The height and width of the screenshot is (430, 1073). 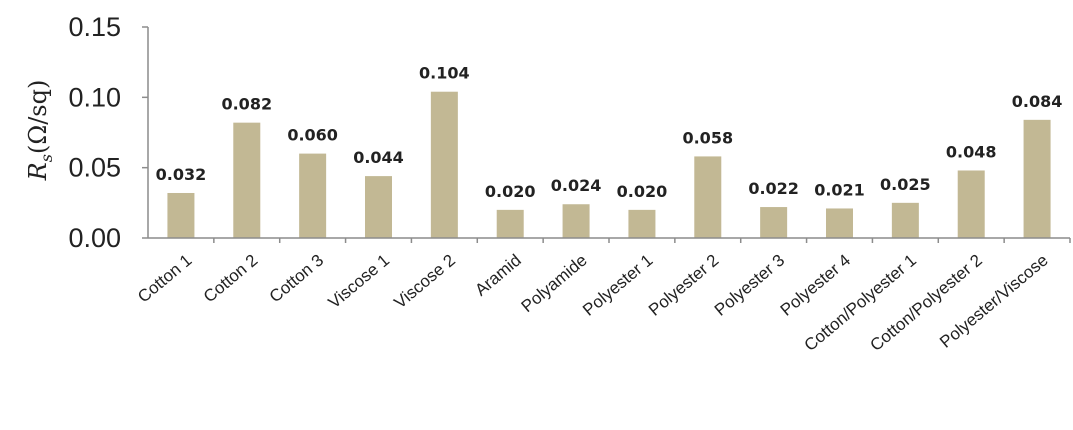 What do you see at coordinates (108, 132) in the screenshot?
I see `y-axis-ticks: 0.00 0.05 0.10 0.15` at bounding box center [108, 132].